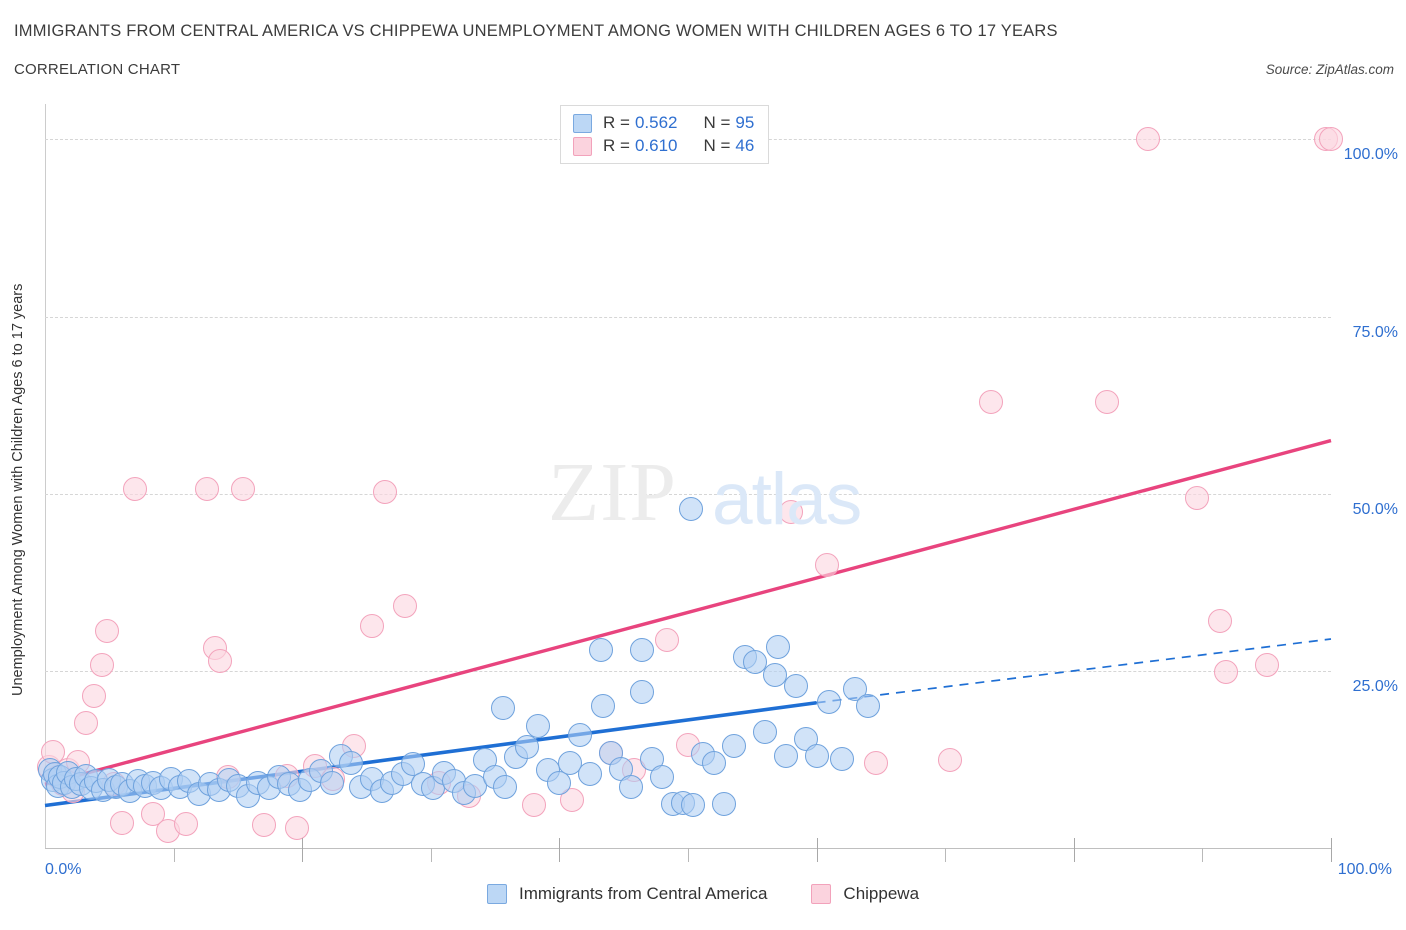 The width and height of the screenshot is (1406, 930). I want to click on r-value: 0.562, so click(656, 122).